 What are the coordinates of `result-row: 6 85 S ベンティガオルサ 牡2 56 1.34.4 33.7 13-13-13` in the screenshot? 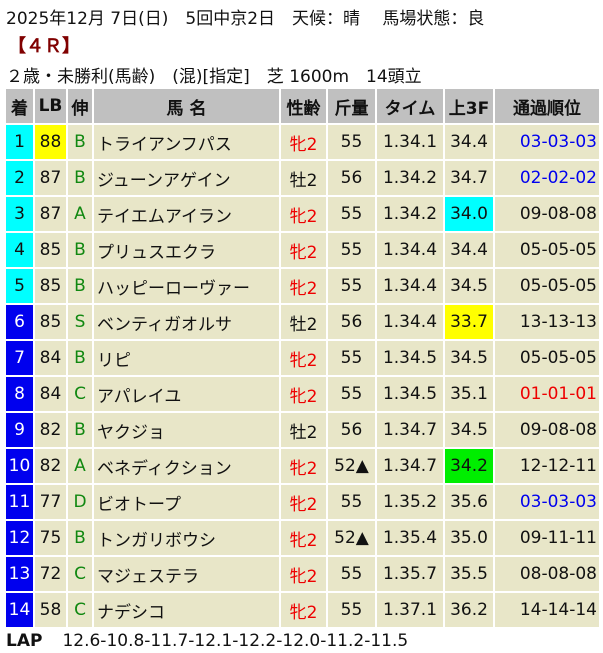 It's located at (302, 322).